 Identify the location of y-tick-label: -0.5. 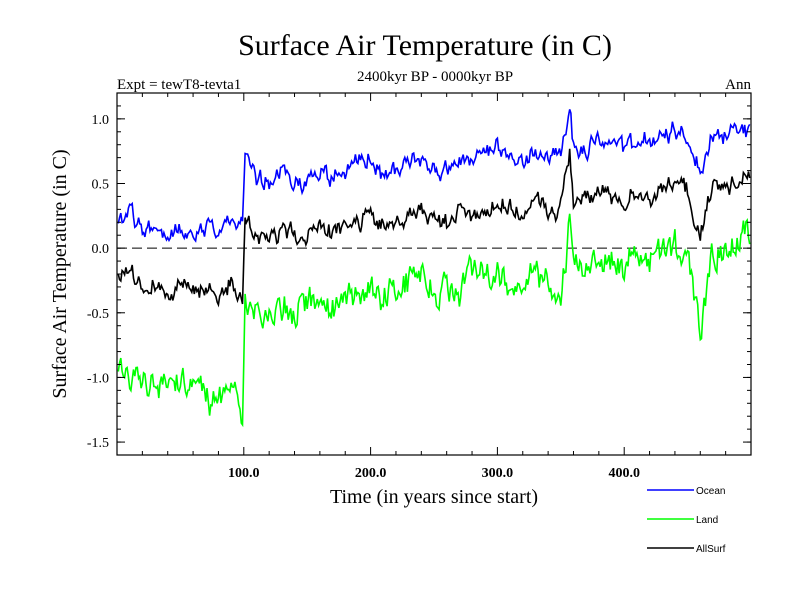
(98, 314).